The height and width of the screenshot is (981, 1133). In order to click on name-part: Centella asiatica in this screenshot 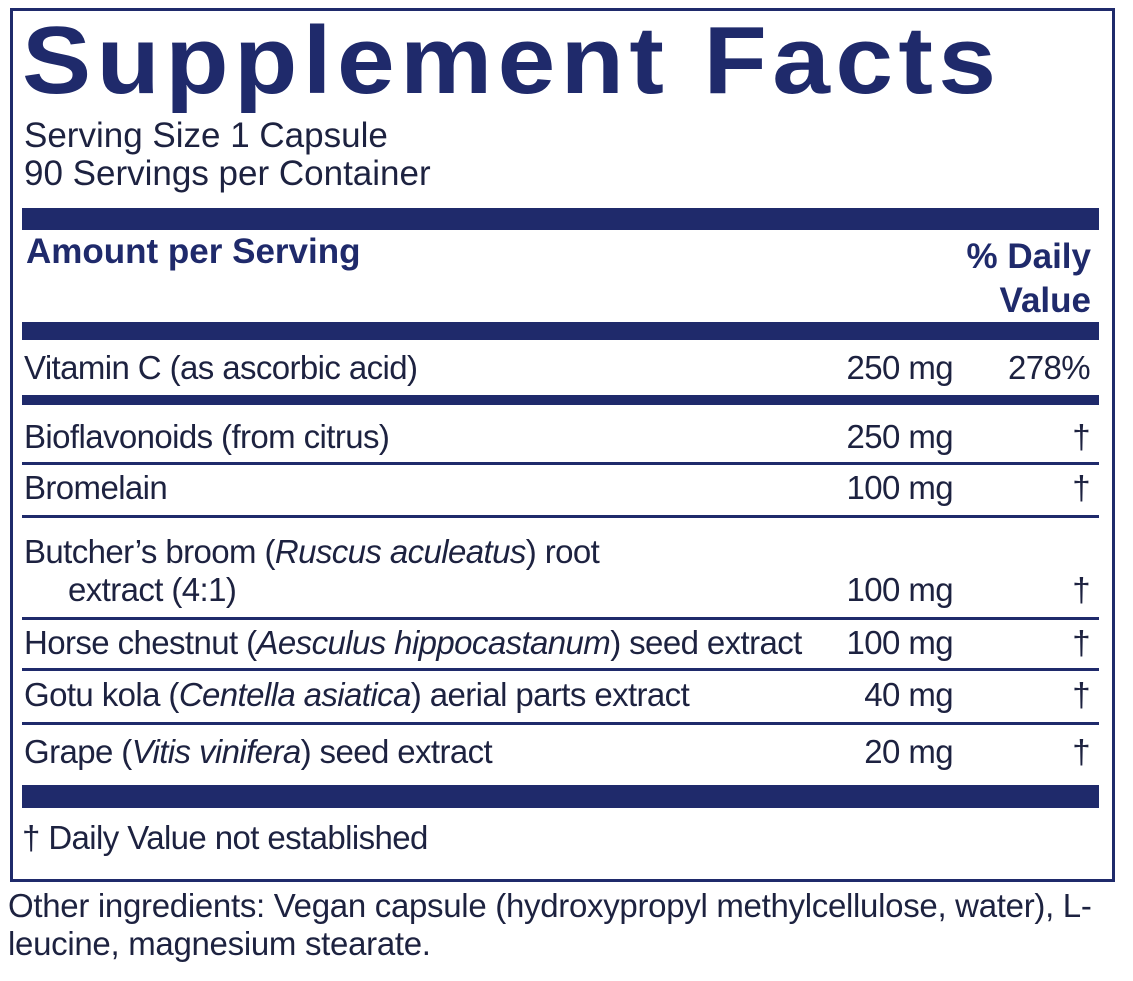, I will do `click(295, 694)`.